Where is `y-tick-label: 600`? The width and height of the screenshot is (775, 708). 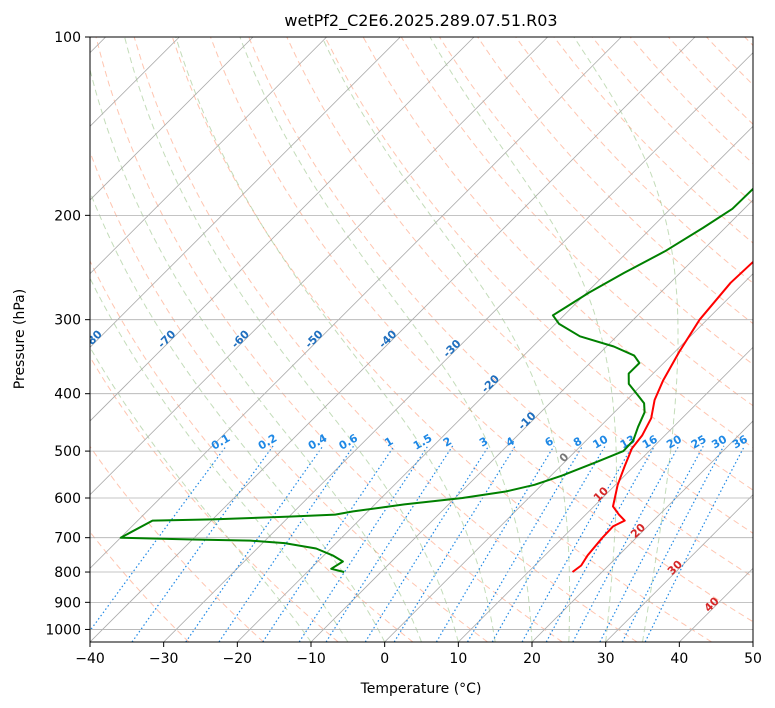 y-tick-label: 600 is located at coordinates (67, 499).